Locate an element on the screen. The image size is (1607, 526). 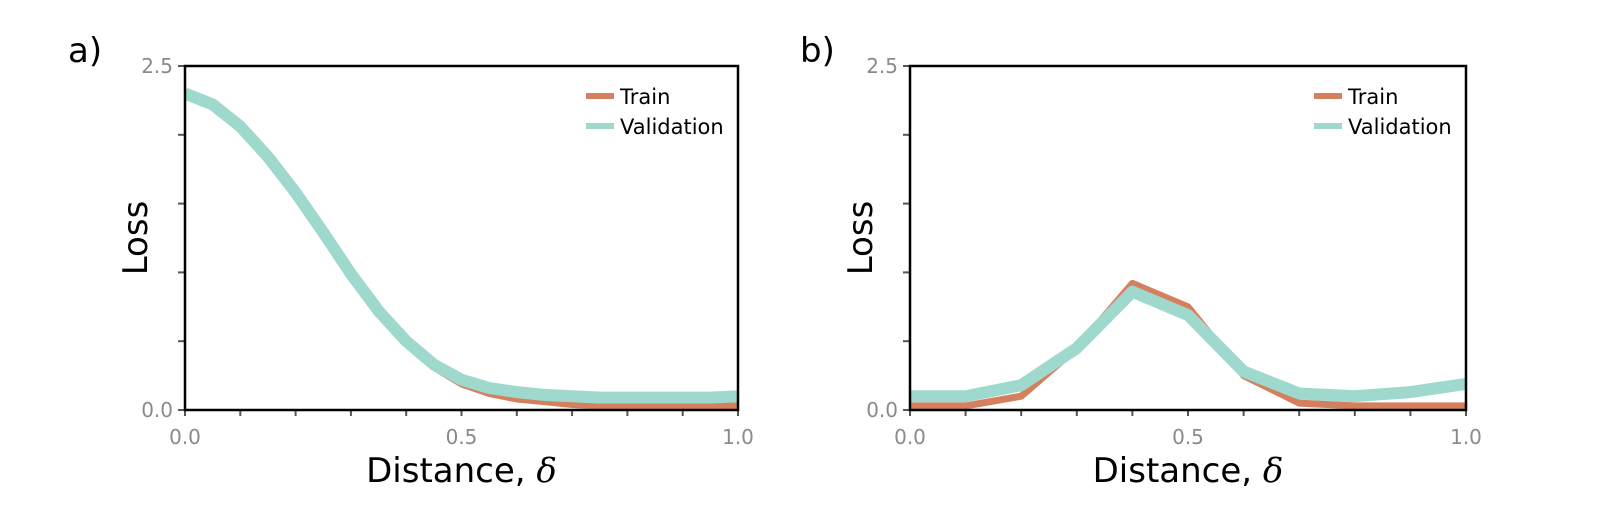
series-group is located at coordinates (1188, 344).